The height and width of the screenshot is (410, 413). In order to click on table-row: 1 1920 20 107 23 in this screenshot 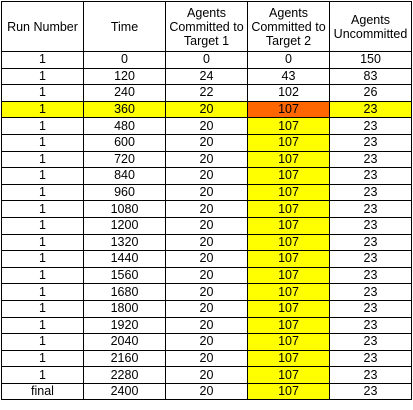, I will do `click(206, 325)`.